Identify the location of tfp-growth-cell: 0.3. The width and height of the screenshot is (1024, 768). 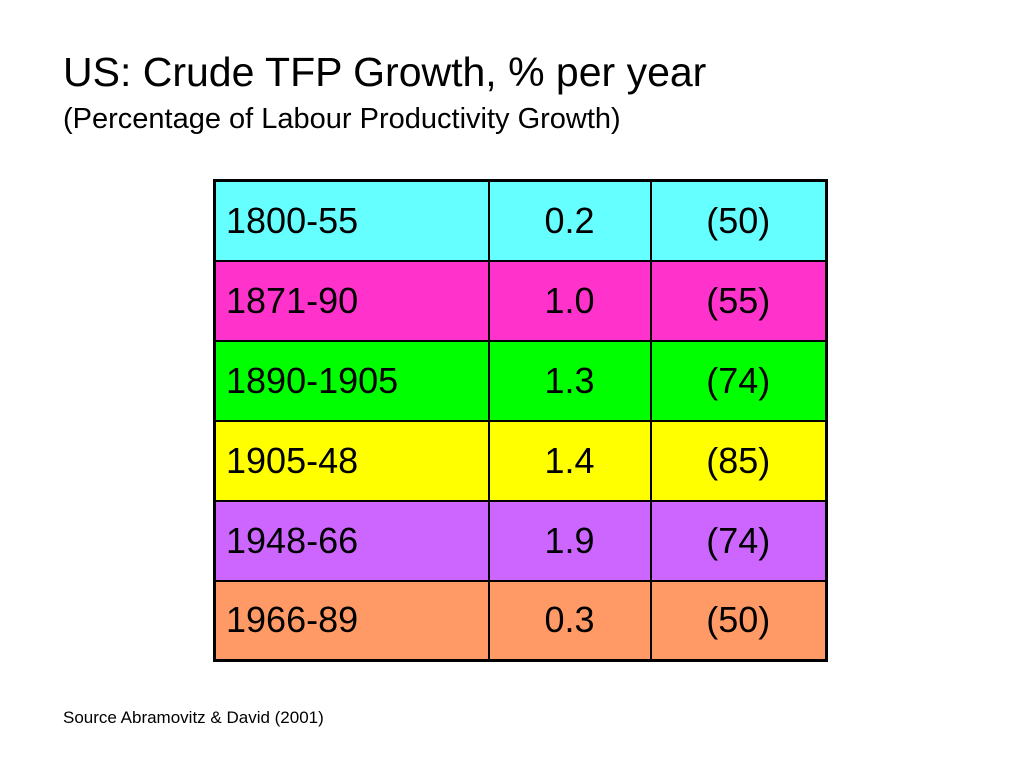
(569, 620).